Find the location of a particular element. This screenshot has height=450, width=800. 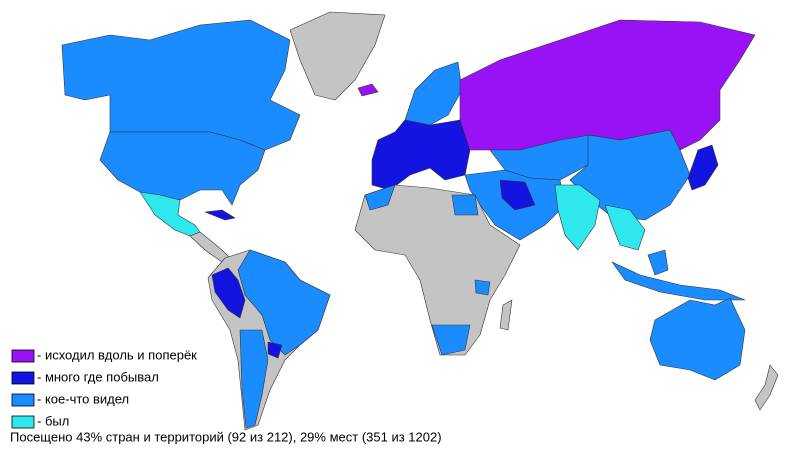

legend-label: - много где побывал is located at coordinates (98, 376).